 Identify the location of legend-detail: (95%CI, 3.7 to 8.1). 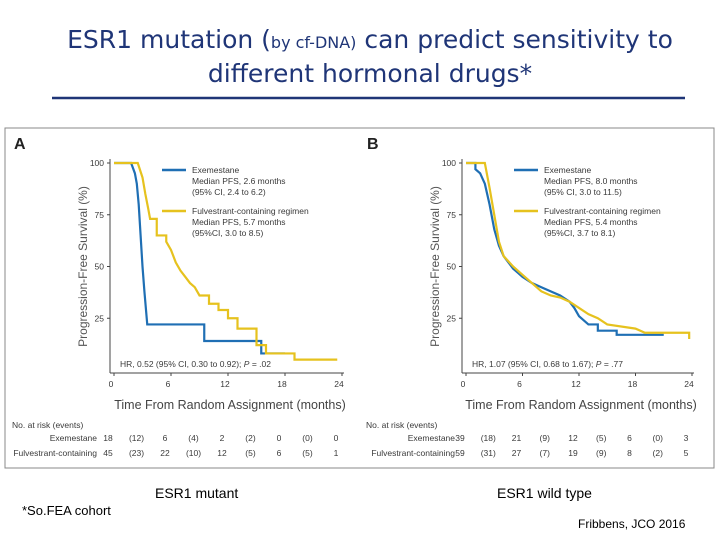
(580, 233).